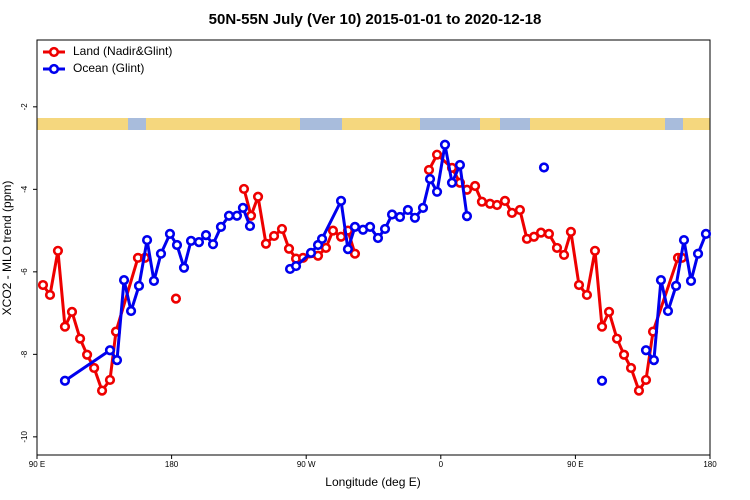 This screenshot has width=750, height=500. I want to click on x-tick-label: 90 W, so click(306, 464).